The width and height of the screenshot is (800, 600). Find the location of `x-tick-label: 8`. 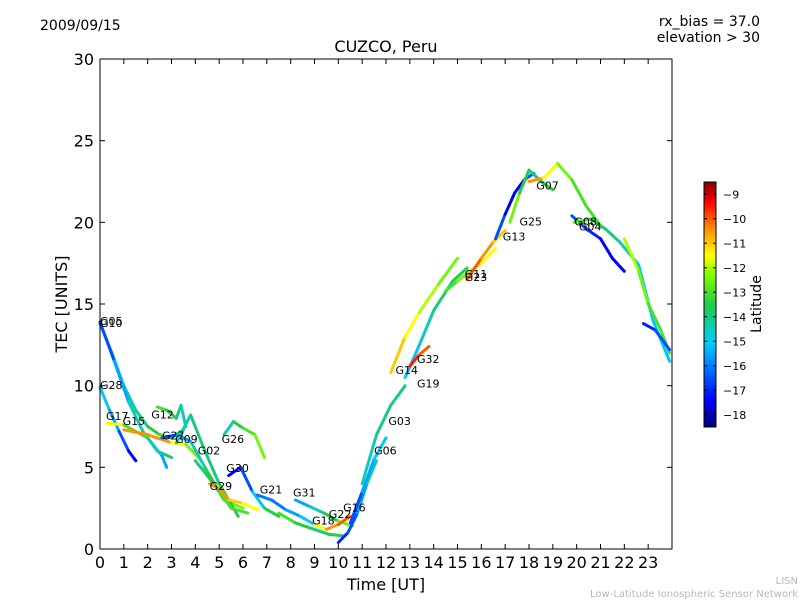

x-tick-label: 8 is located at coordinates (291, 562).